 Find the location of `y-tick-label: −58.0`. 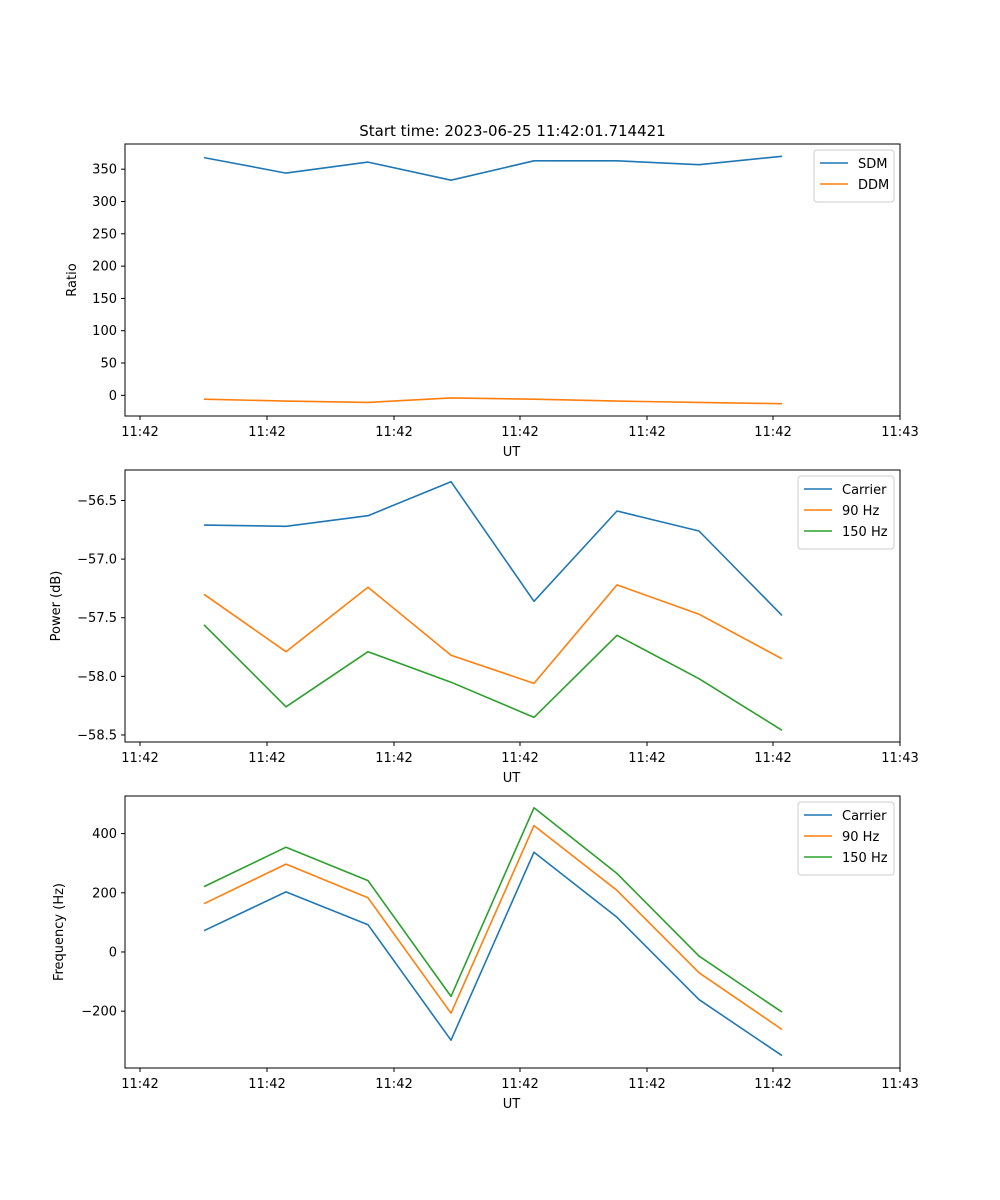

y-tick-label: −58.0 is located at coordinates (97, 677).